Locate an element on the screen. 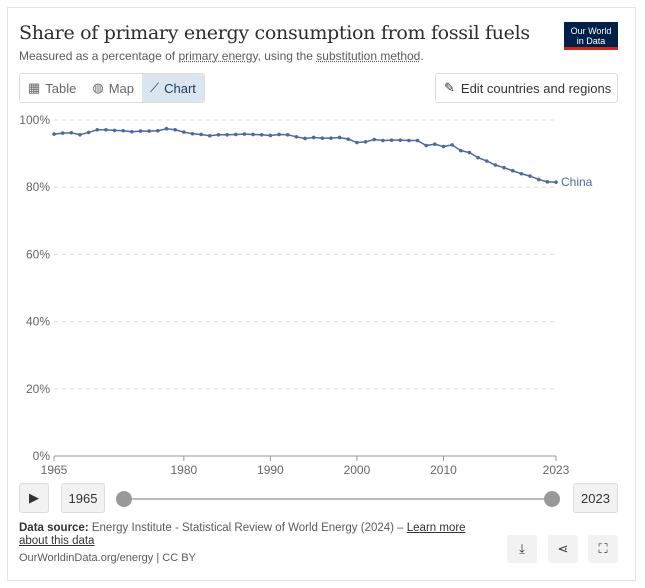  y-tick-label: 0% is located at coordinates (42, 456).